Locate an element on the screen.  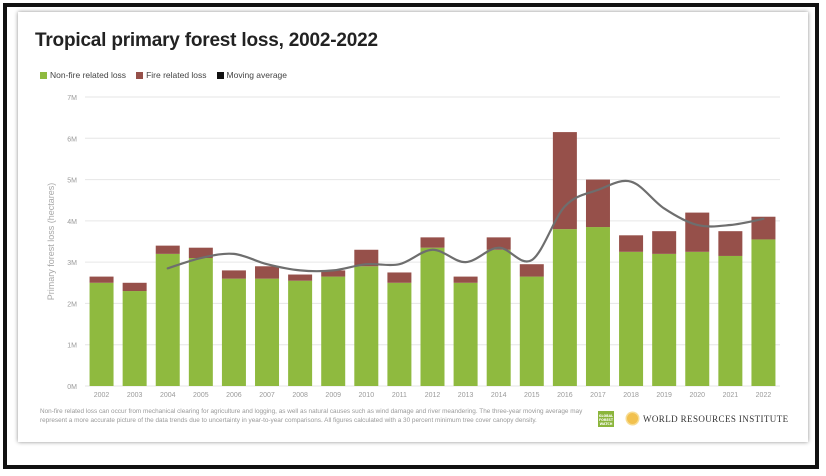
bar-fire-2014 is located at coordinates (498, 243).